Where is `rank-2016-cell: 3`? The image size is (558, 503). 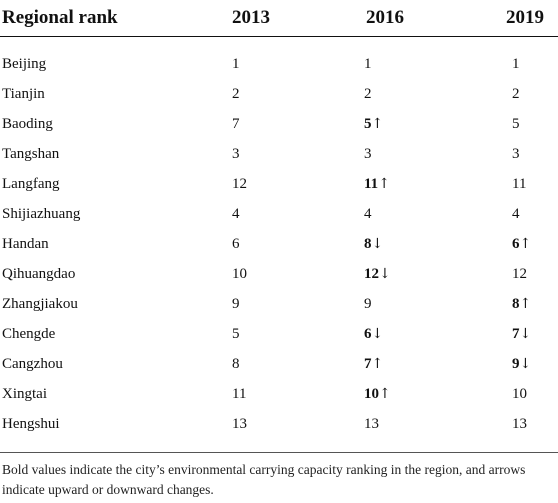 rank-2016-cell: 3 is located at coordinates (429, 154).